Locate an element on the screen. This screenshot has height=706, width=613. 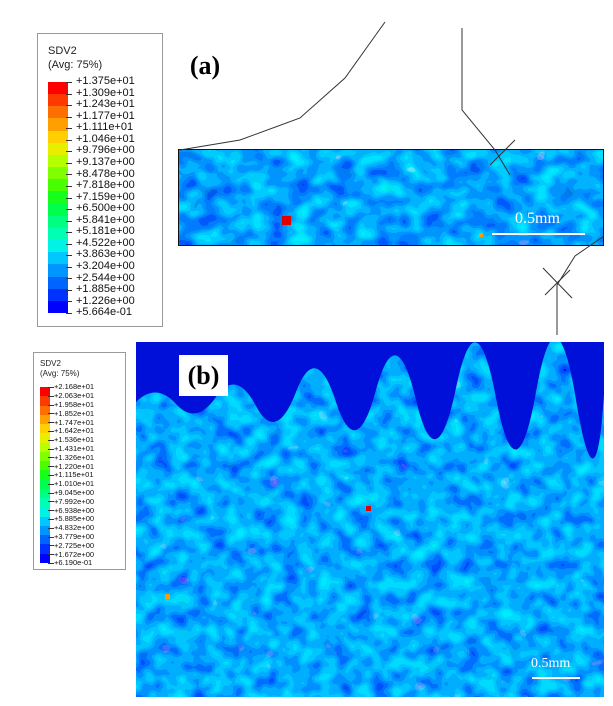
legend-value-label: +3.779e+00 is located at coordinates (74, 536).